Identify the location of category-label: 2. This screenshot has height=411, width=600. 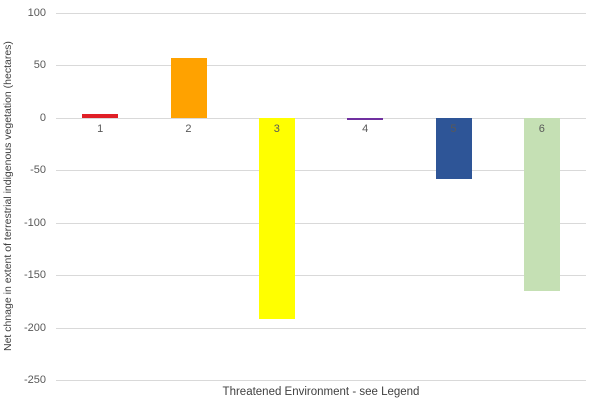
(188, 128).